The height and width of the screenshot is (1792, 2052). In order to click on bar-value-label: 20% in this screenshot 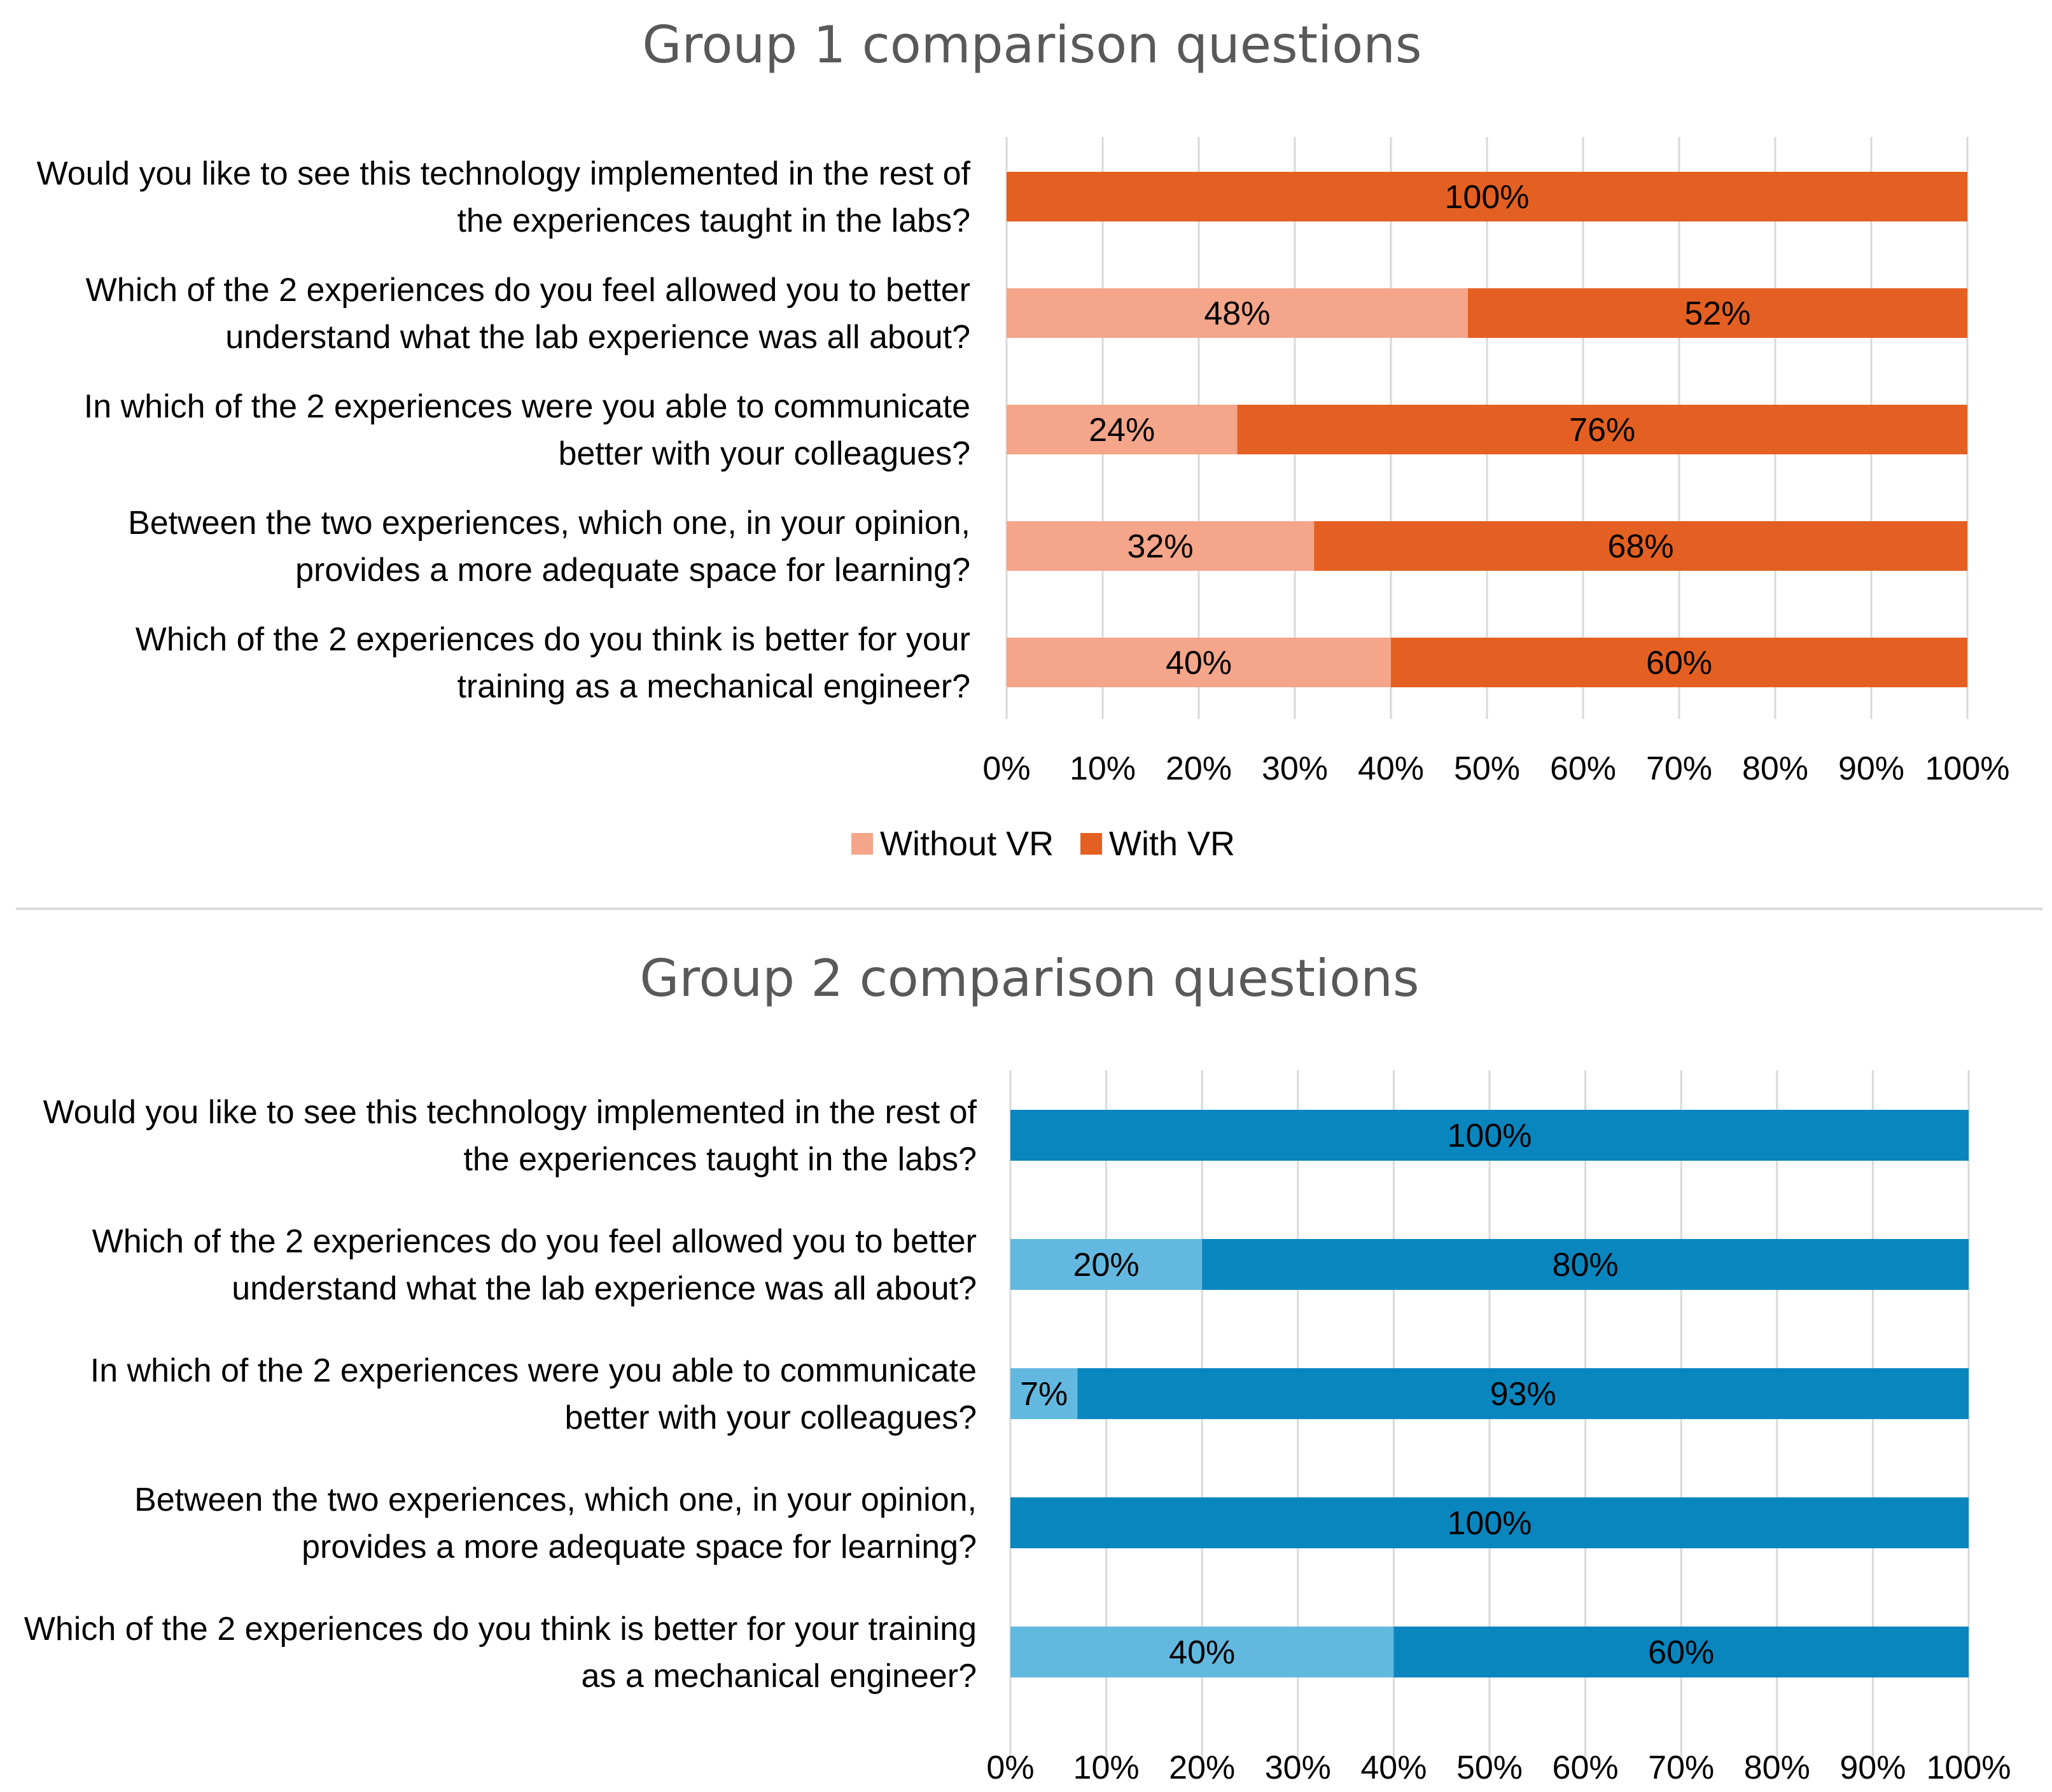, I will do `click(1106, 1265)`.